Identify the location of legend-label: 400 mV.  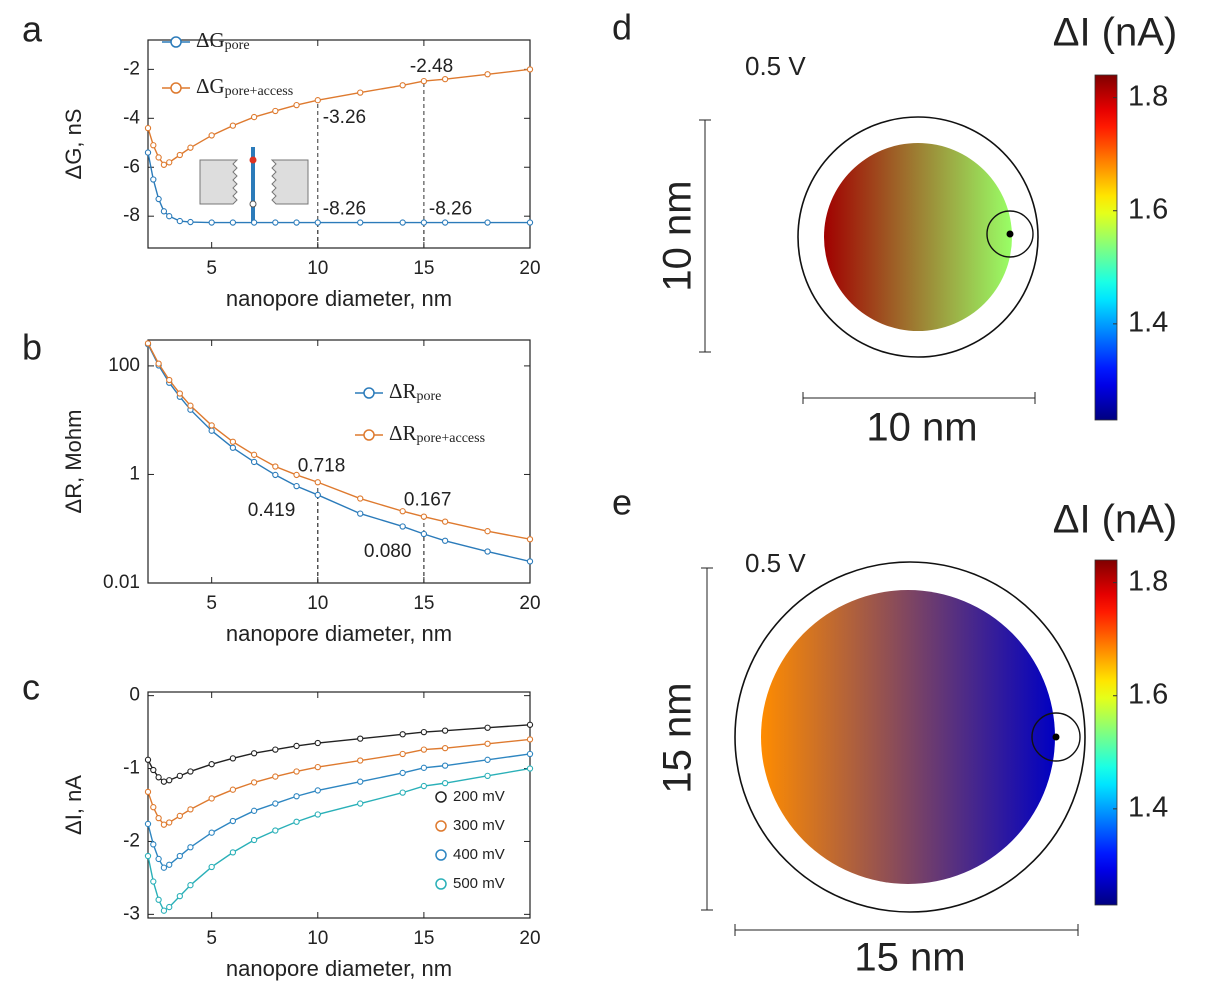
(479, 854).